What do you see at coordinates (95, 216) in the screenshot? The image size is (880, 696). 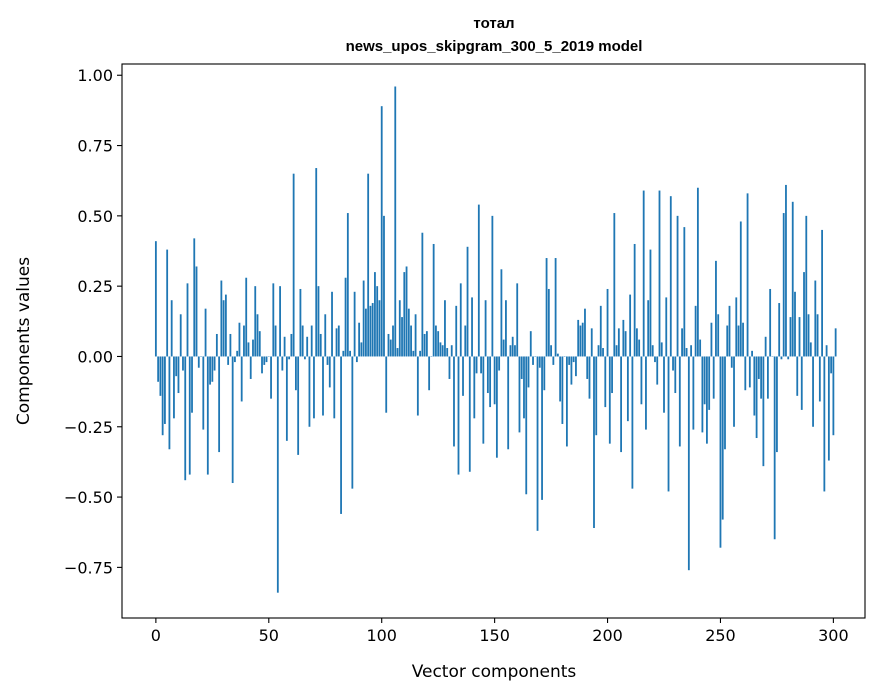 I see `y-tick-label: 0.50` at bounding box center [95, 216].